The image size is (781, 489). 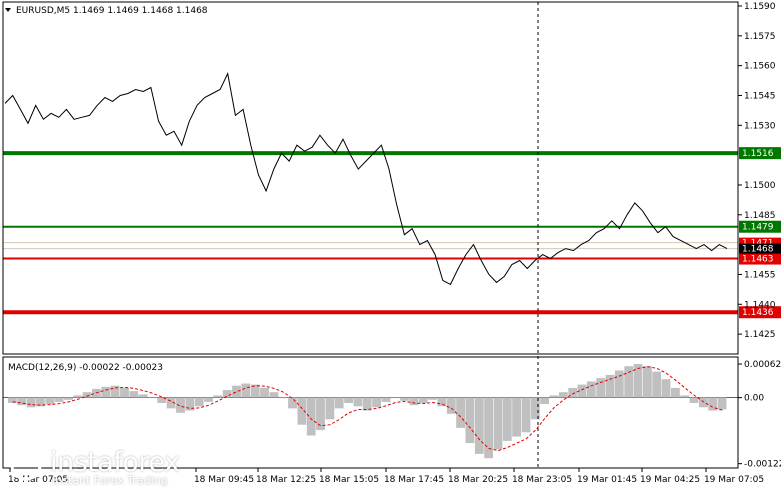 I want to click on price-ytick-label: 1.1440, so click(x=760, y=305).